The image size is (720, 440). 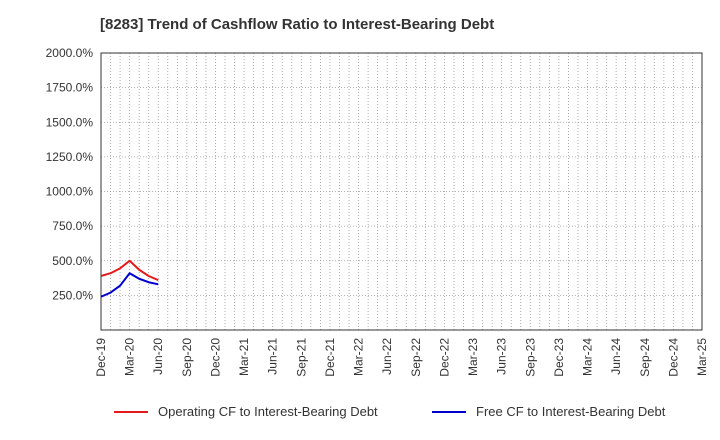 What do you see at coordinates (131, 411) in the screenshot?
I see `legend-swatch-operating-cf` at bounding box center [131, 411].